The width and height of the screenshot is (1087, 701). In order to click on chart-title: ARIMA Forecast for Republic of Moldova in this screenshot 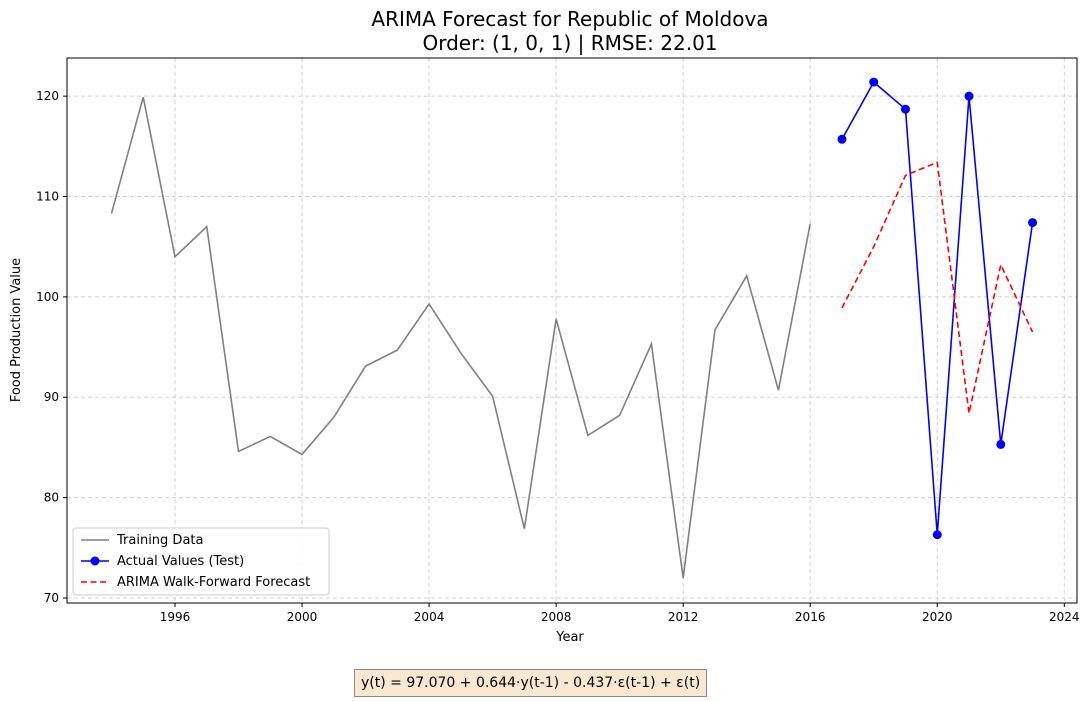, I will do `click(569, 19)`.